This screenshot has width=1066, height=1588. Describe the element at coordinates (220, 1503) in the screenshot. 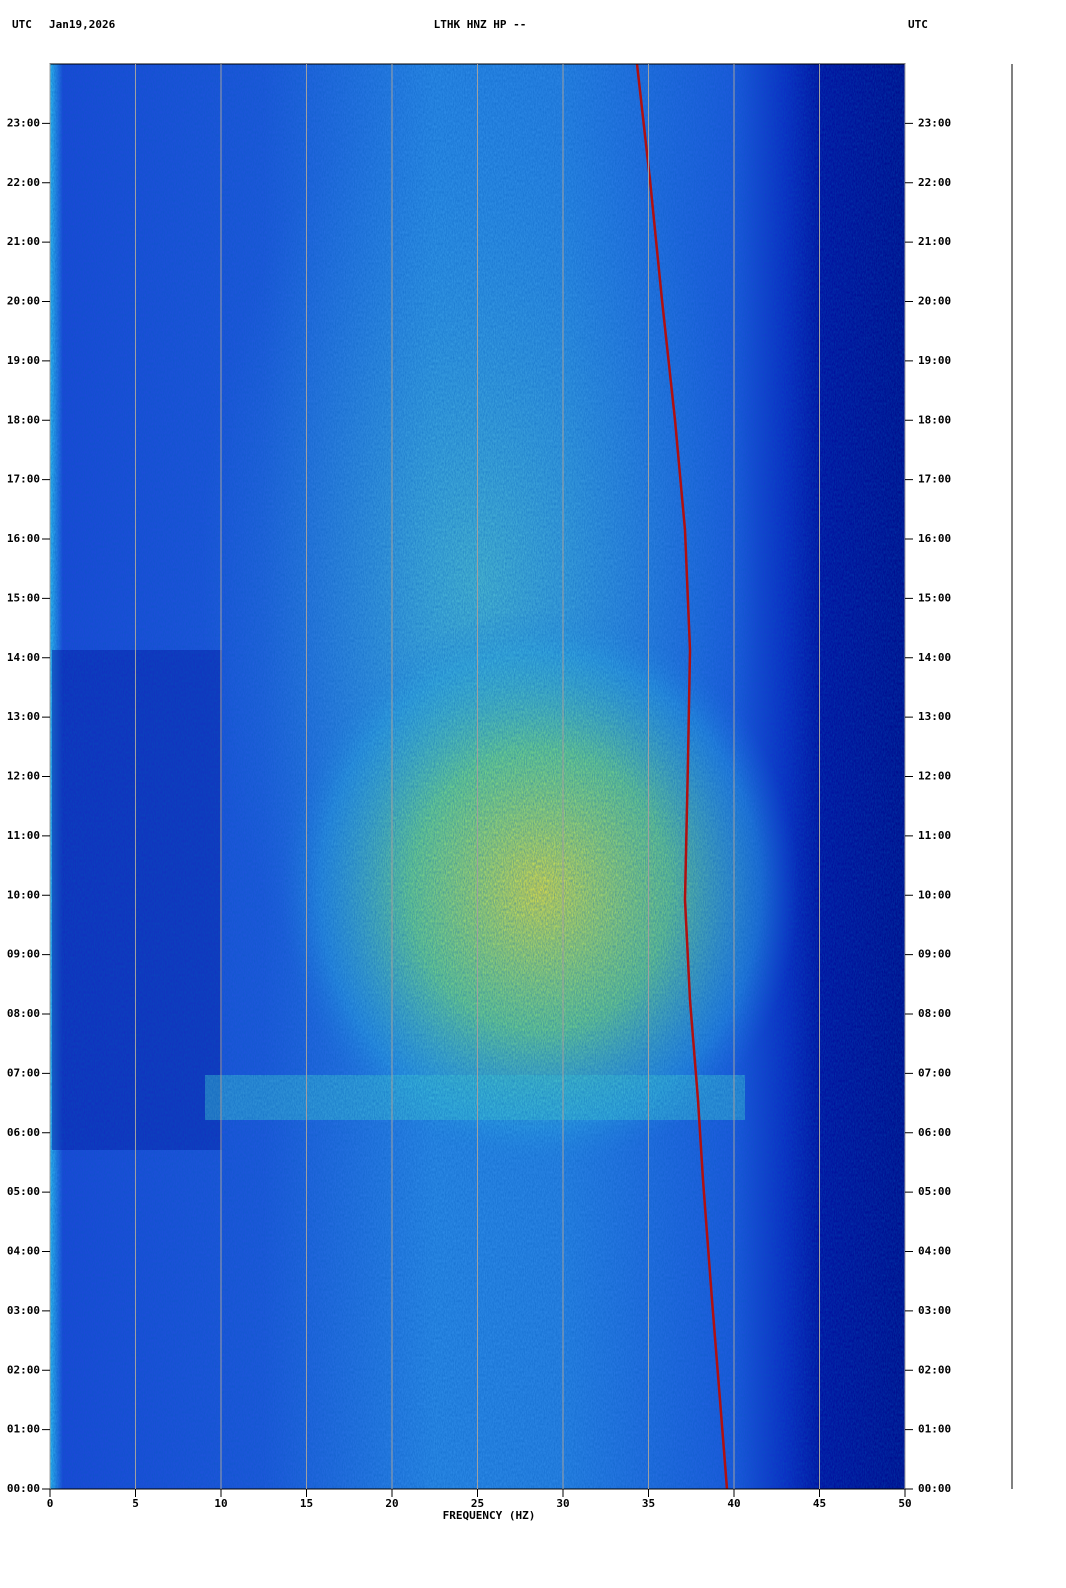

I see `x-tick-label: 10` at that location.